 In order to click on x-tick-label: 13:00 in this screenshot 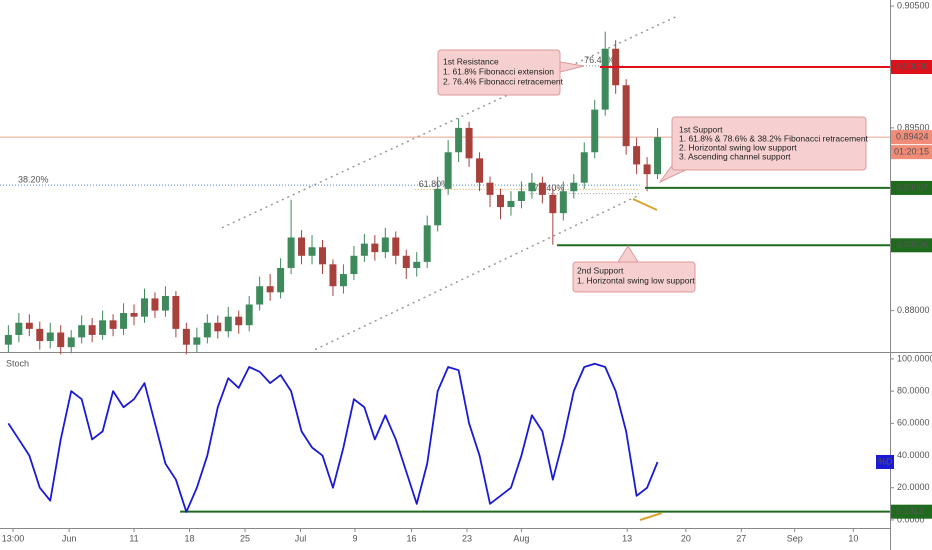, I will do `click(13, 538)`.